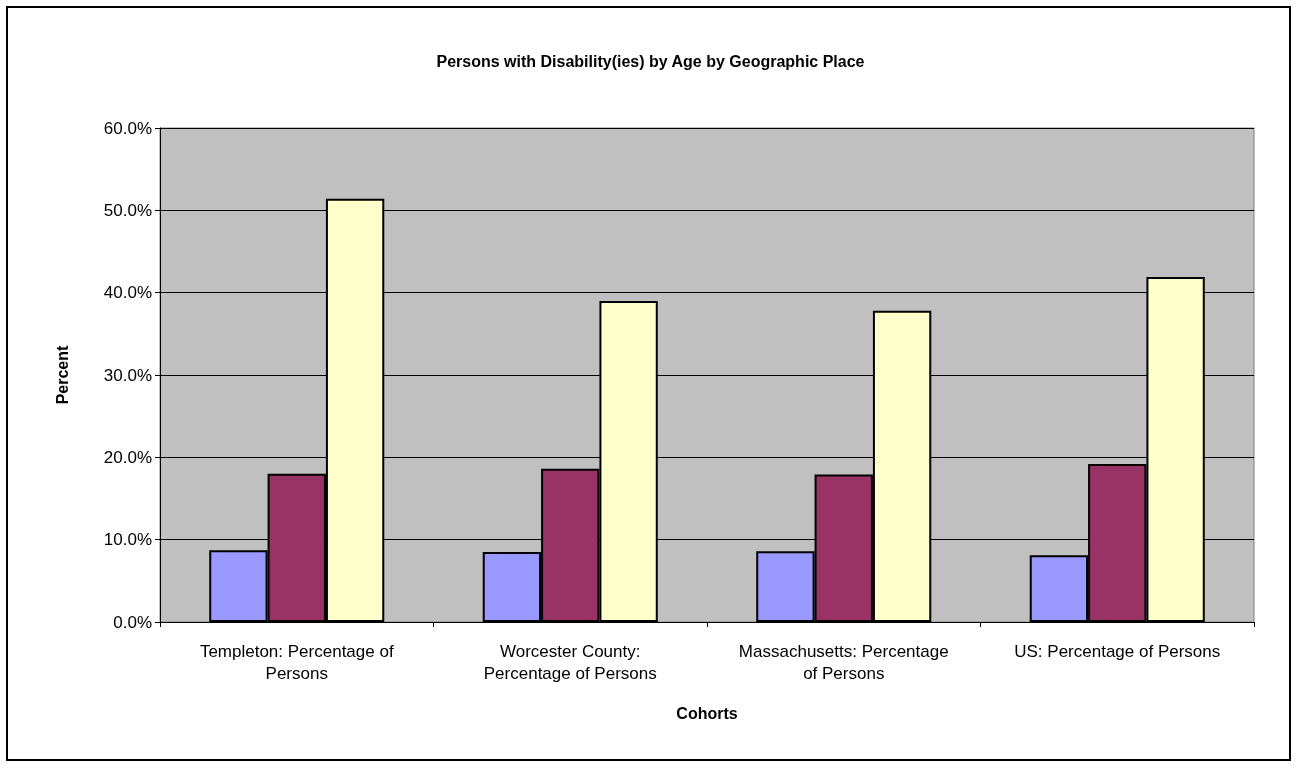  I want to click on y-tick-label: 0.0%, so click(132, 622).